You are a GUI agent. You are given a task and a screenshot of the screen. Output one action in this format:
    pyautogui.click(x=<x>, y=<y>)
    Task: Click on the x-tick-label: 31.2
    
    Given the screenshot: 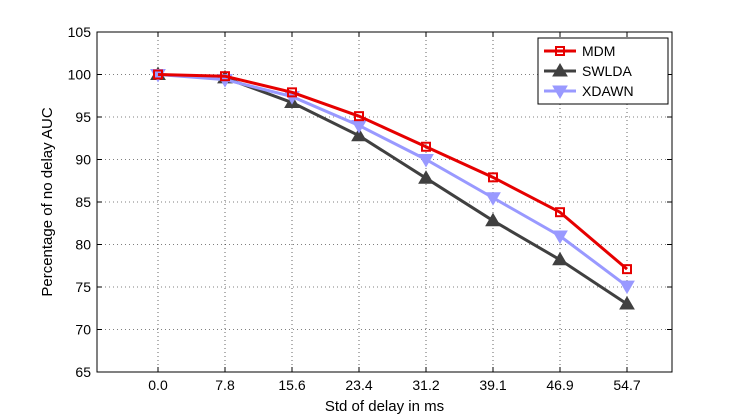 What is the action you would take?
    pyautogui.click(x=425, y=385)
    